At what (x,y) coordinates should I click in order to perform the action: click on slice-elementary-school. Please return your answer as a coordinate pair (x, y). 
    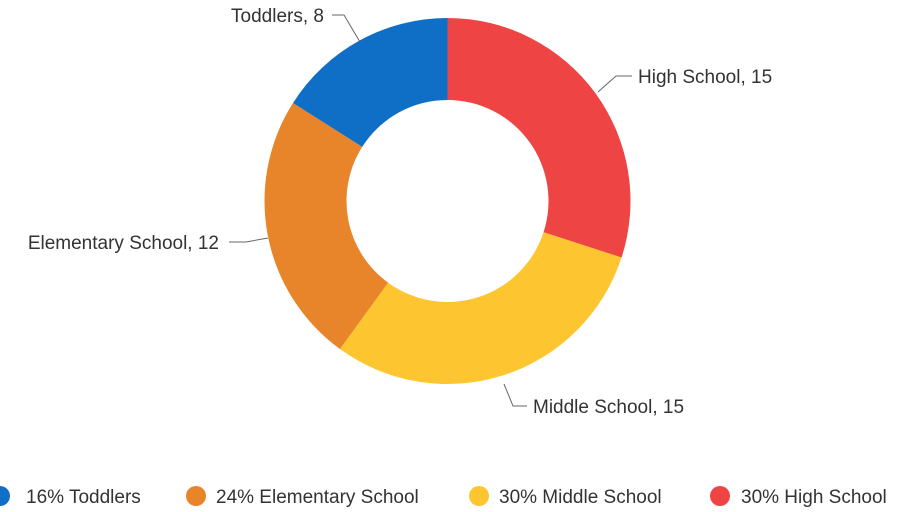
    Looking at the image, I should click on (326, 226).